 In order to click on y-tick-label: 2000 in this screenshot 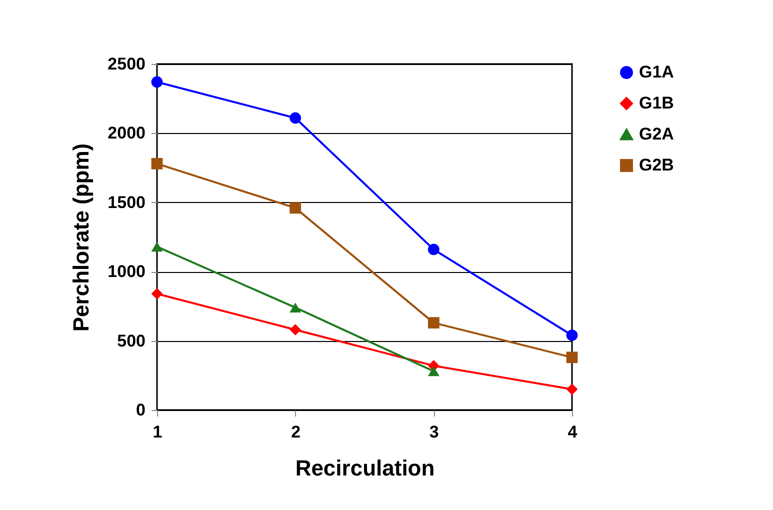, I will do `click(127, 133)`.